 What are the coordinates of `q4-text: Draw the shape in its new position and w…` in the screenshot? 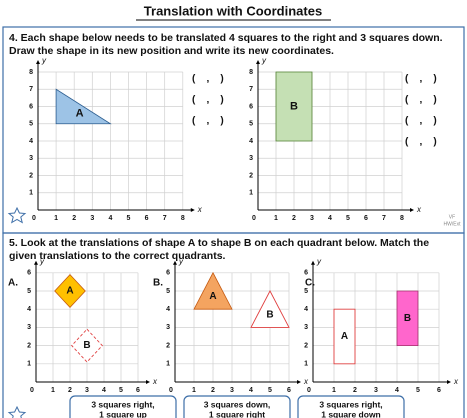 It's located at (171, 51).